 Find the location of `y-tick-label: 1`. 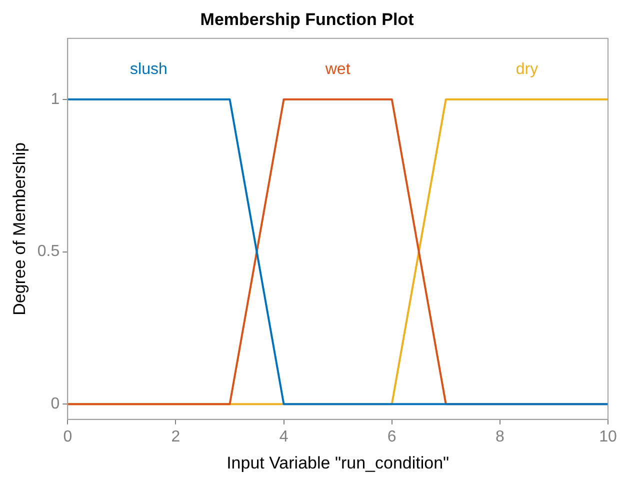

y-tick-label: 1 is located at coordinates (55, 99).